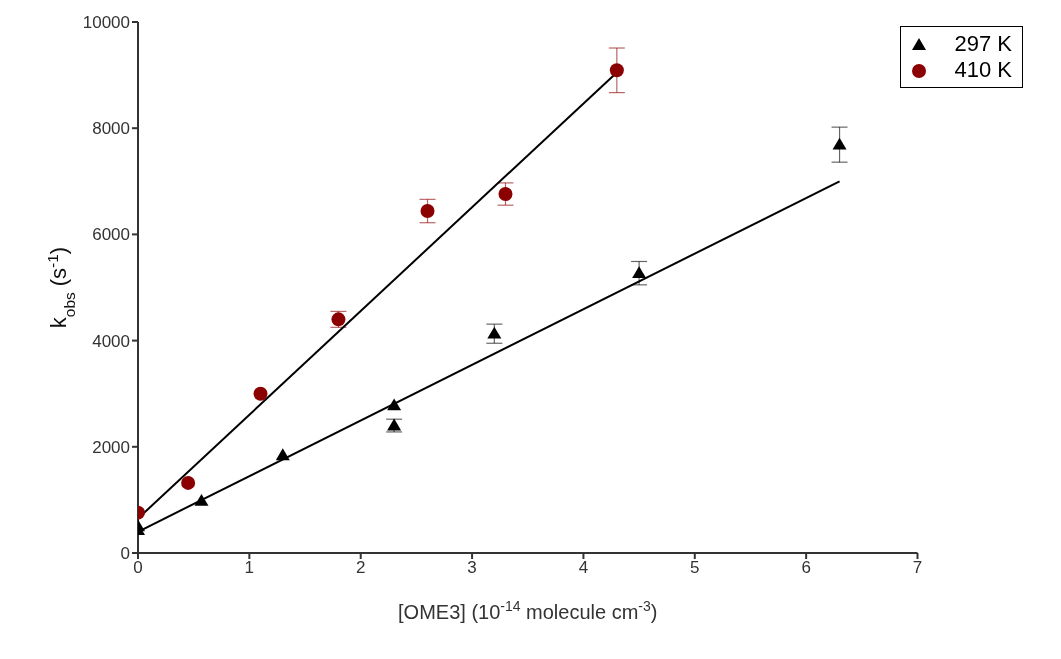 This screenshot has width=1061, height=659. I want to click on y-tick-label: 6000, so click(111, 235).